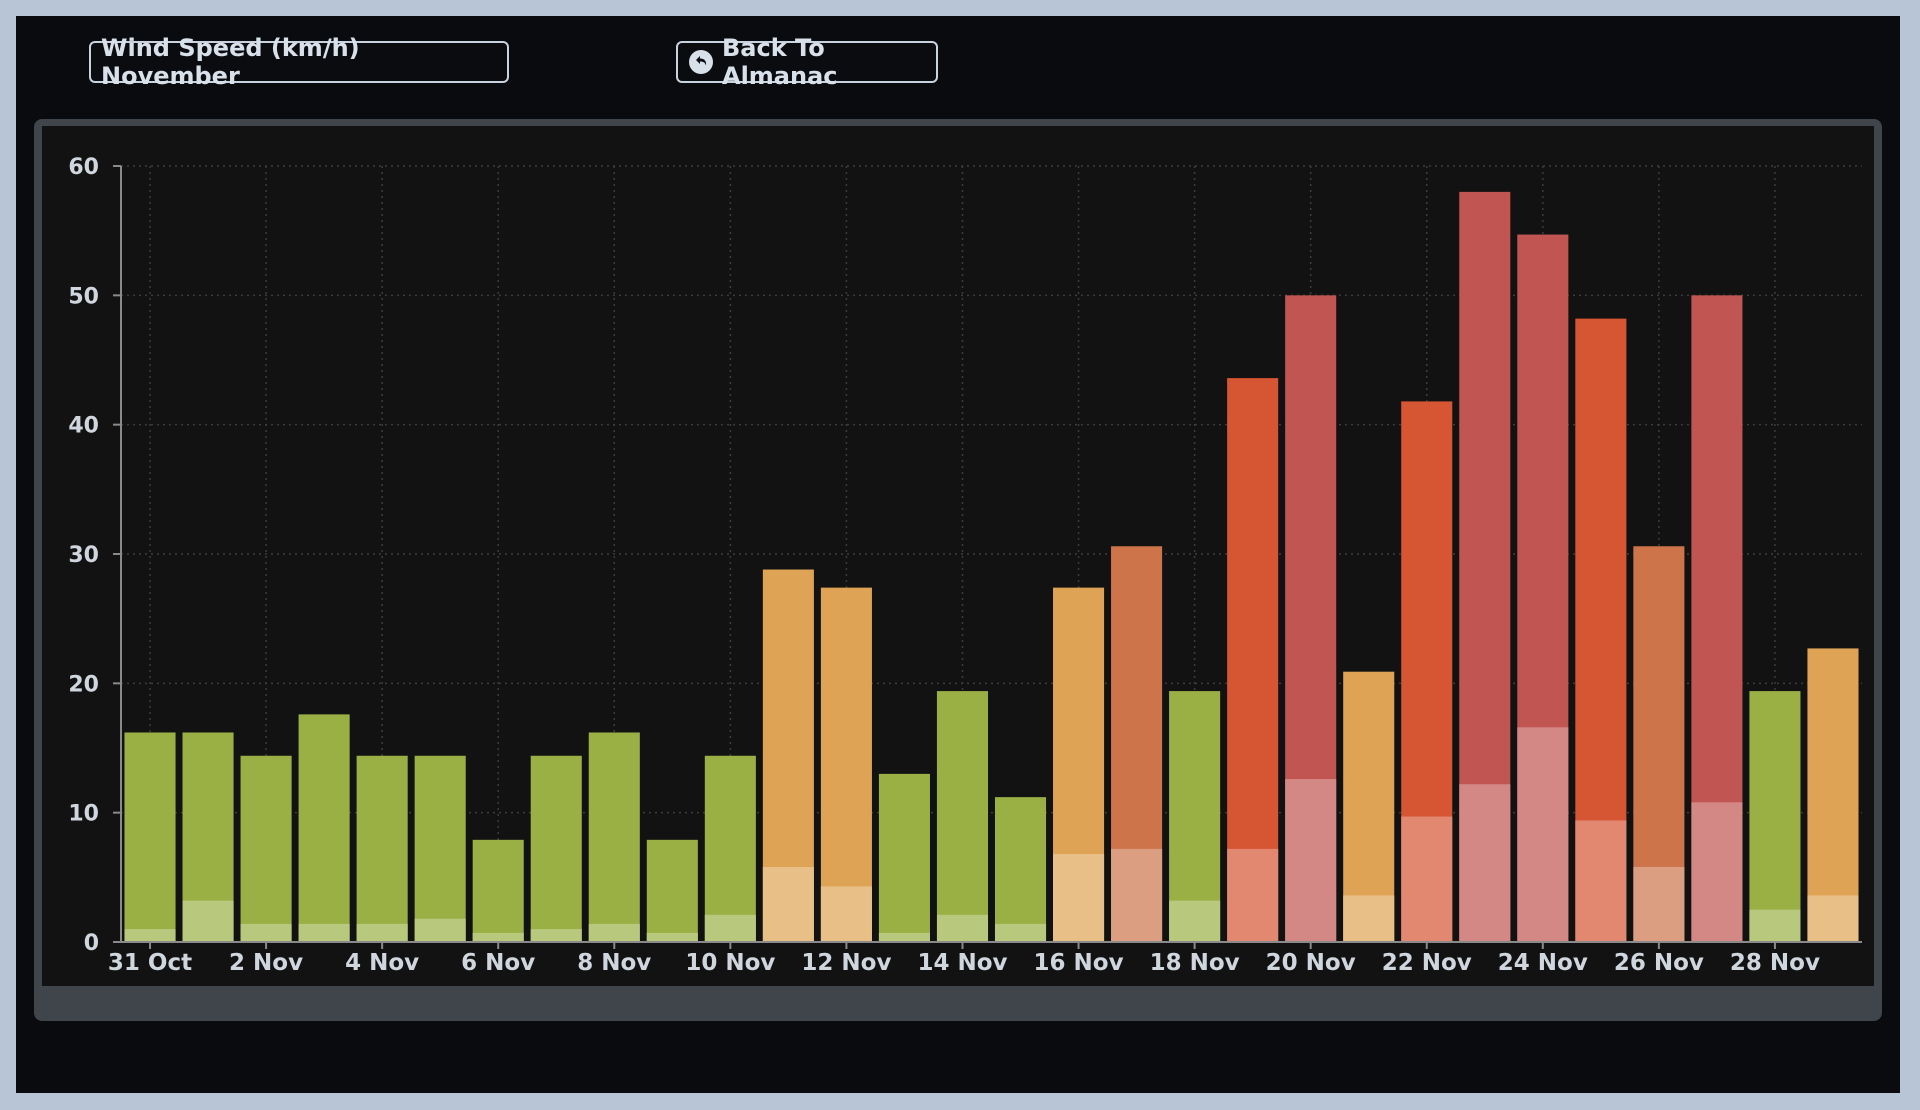 The image size is (1920, 1110). I want to click on chart-title-button: Wind Speed (km/h) November, so click(299, 62).